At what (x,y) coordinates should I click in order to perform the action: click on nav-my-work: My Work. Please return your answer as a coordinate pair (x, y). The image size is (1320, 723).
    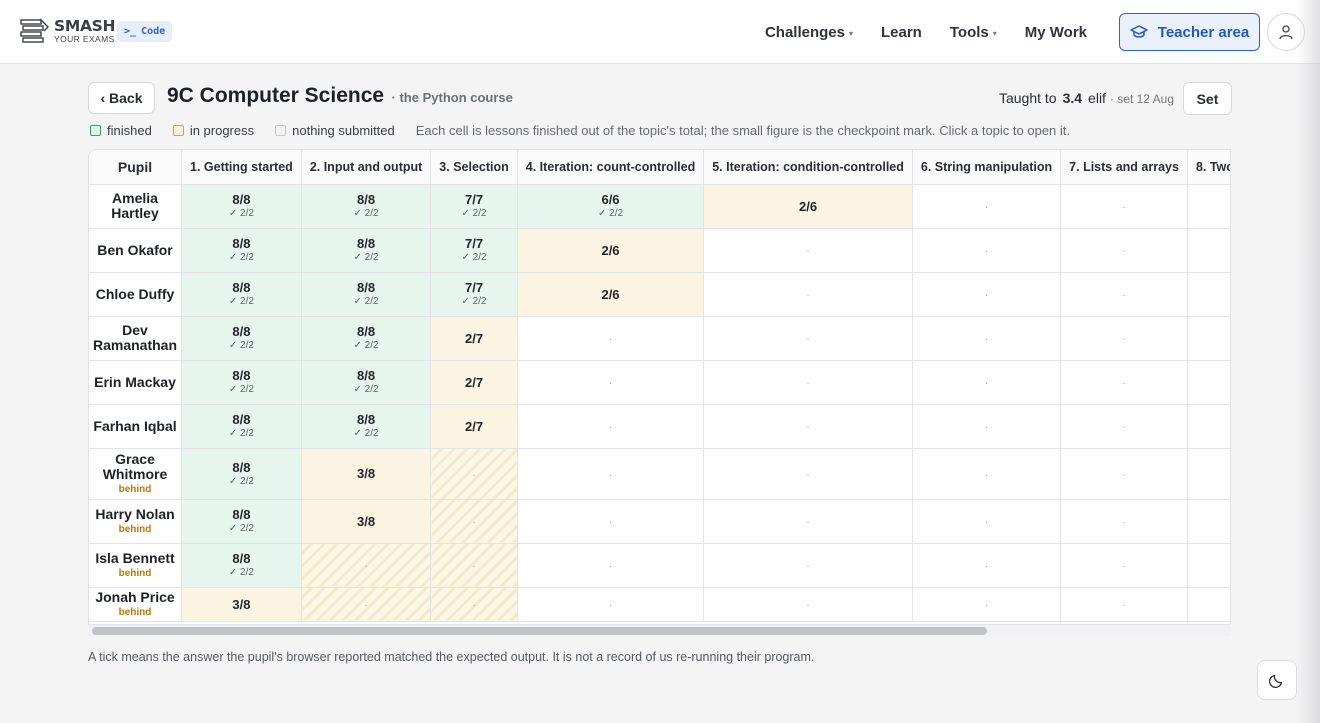
    Looking at the image, I should click on (1056, 32).